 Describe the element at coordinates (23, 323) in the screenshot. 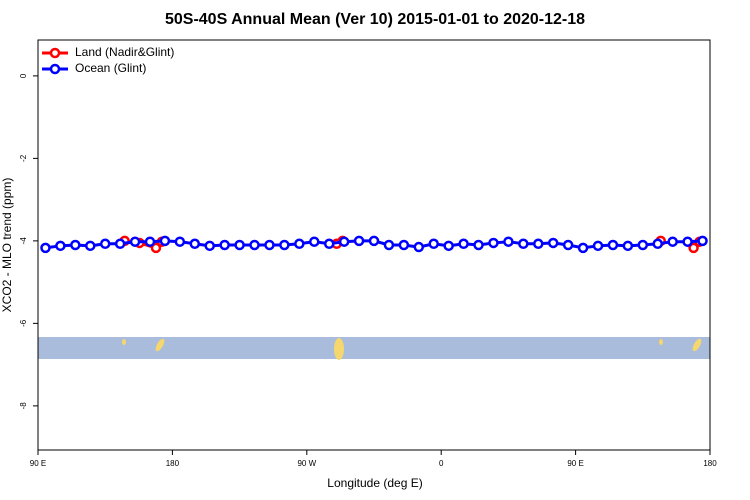

I see `y-tick-label: -6` at that location.